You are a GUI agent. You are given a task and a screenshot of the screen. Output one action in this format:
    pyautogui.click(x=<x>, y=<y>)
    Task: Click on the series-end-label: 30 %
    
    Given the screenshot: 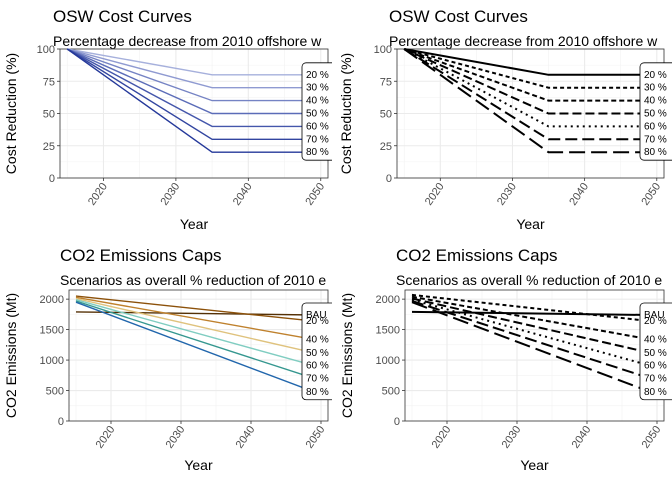 What is the action you would take?
    pyautogui.click(x=317, y=88)
    